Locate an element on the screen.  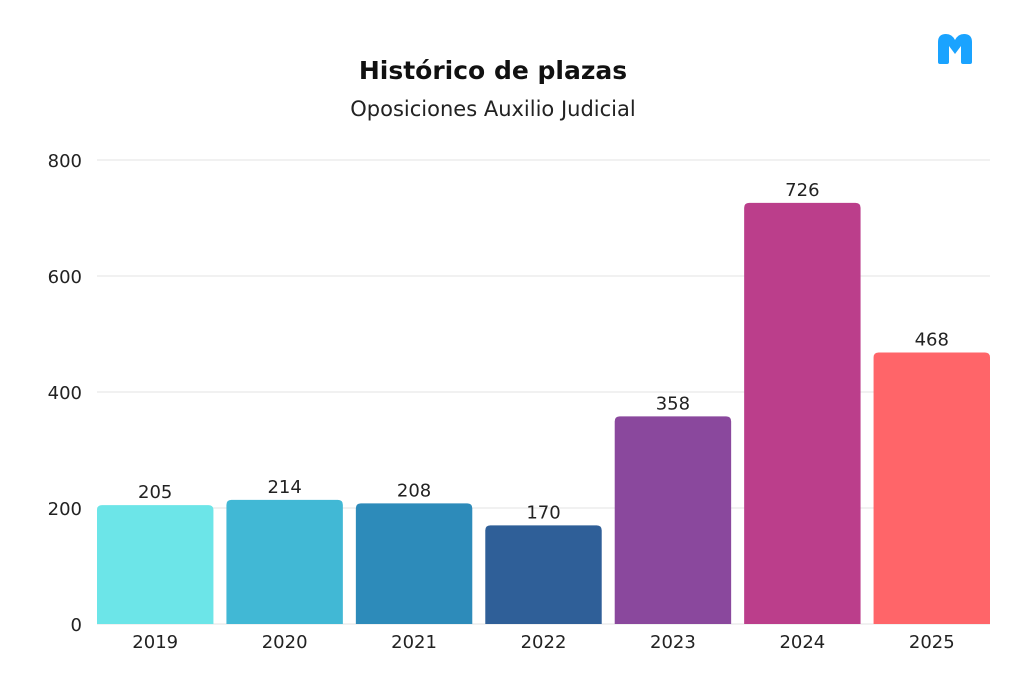
x-tick-label: 2019 is located at coordinates (155, 642).